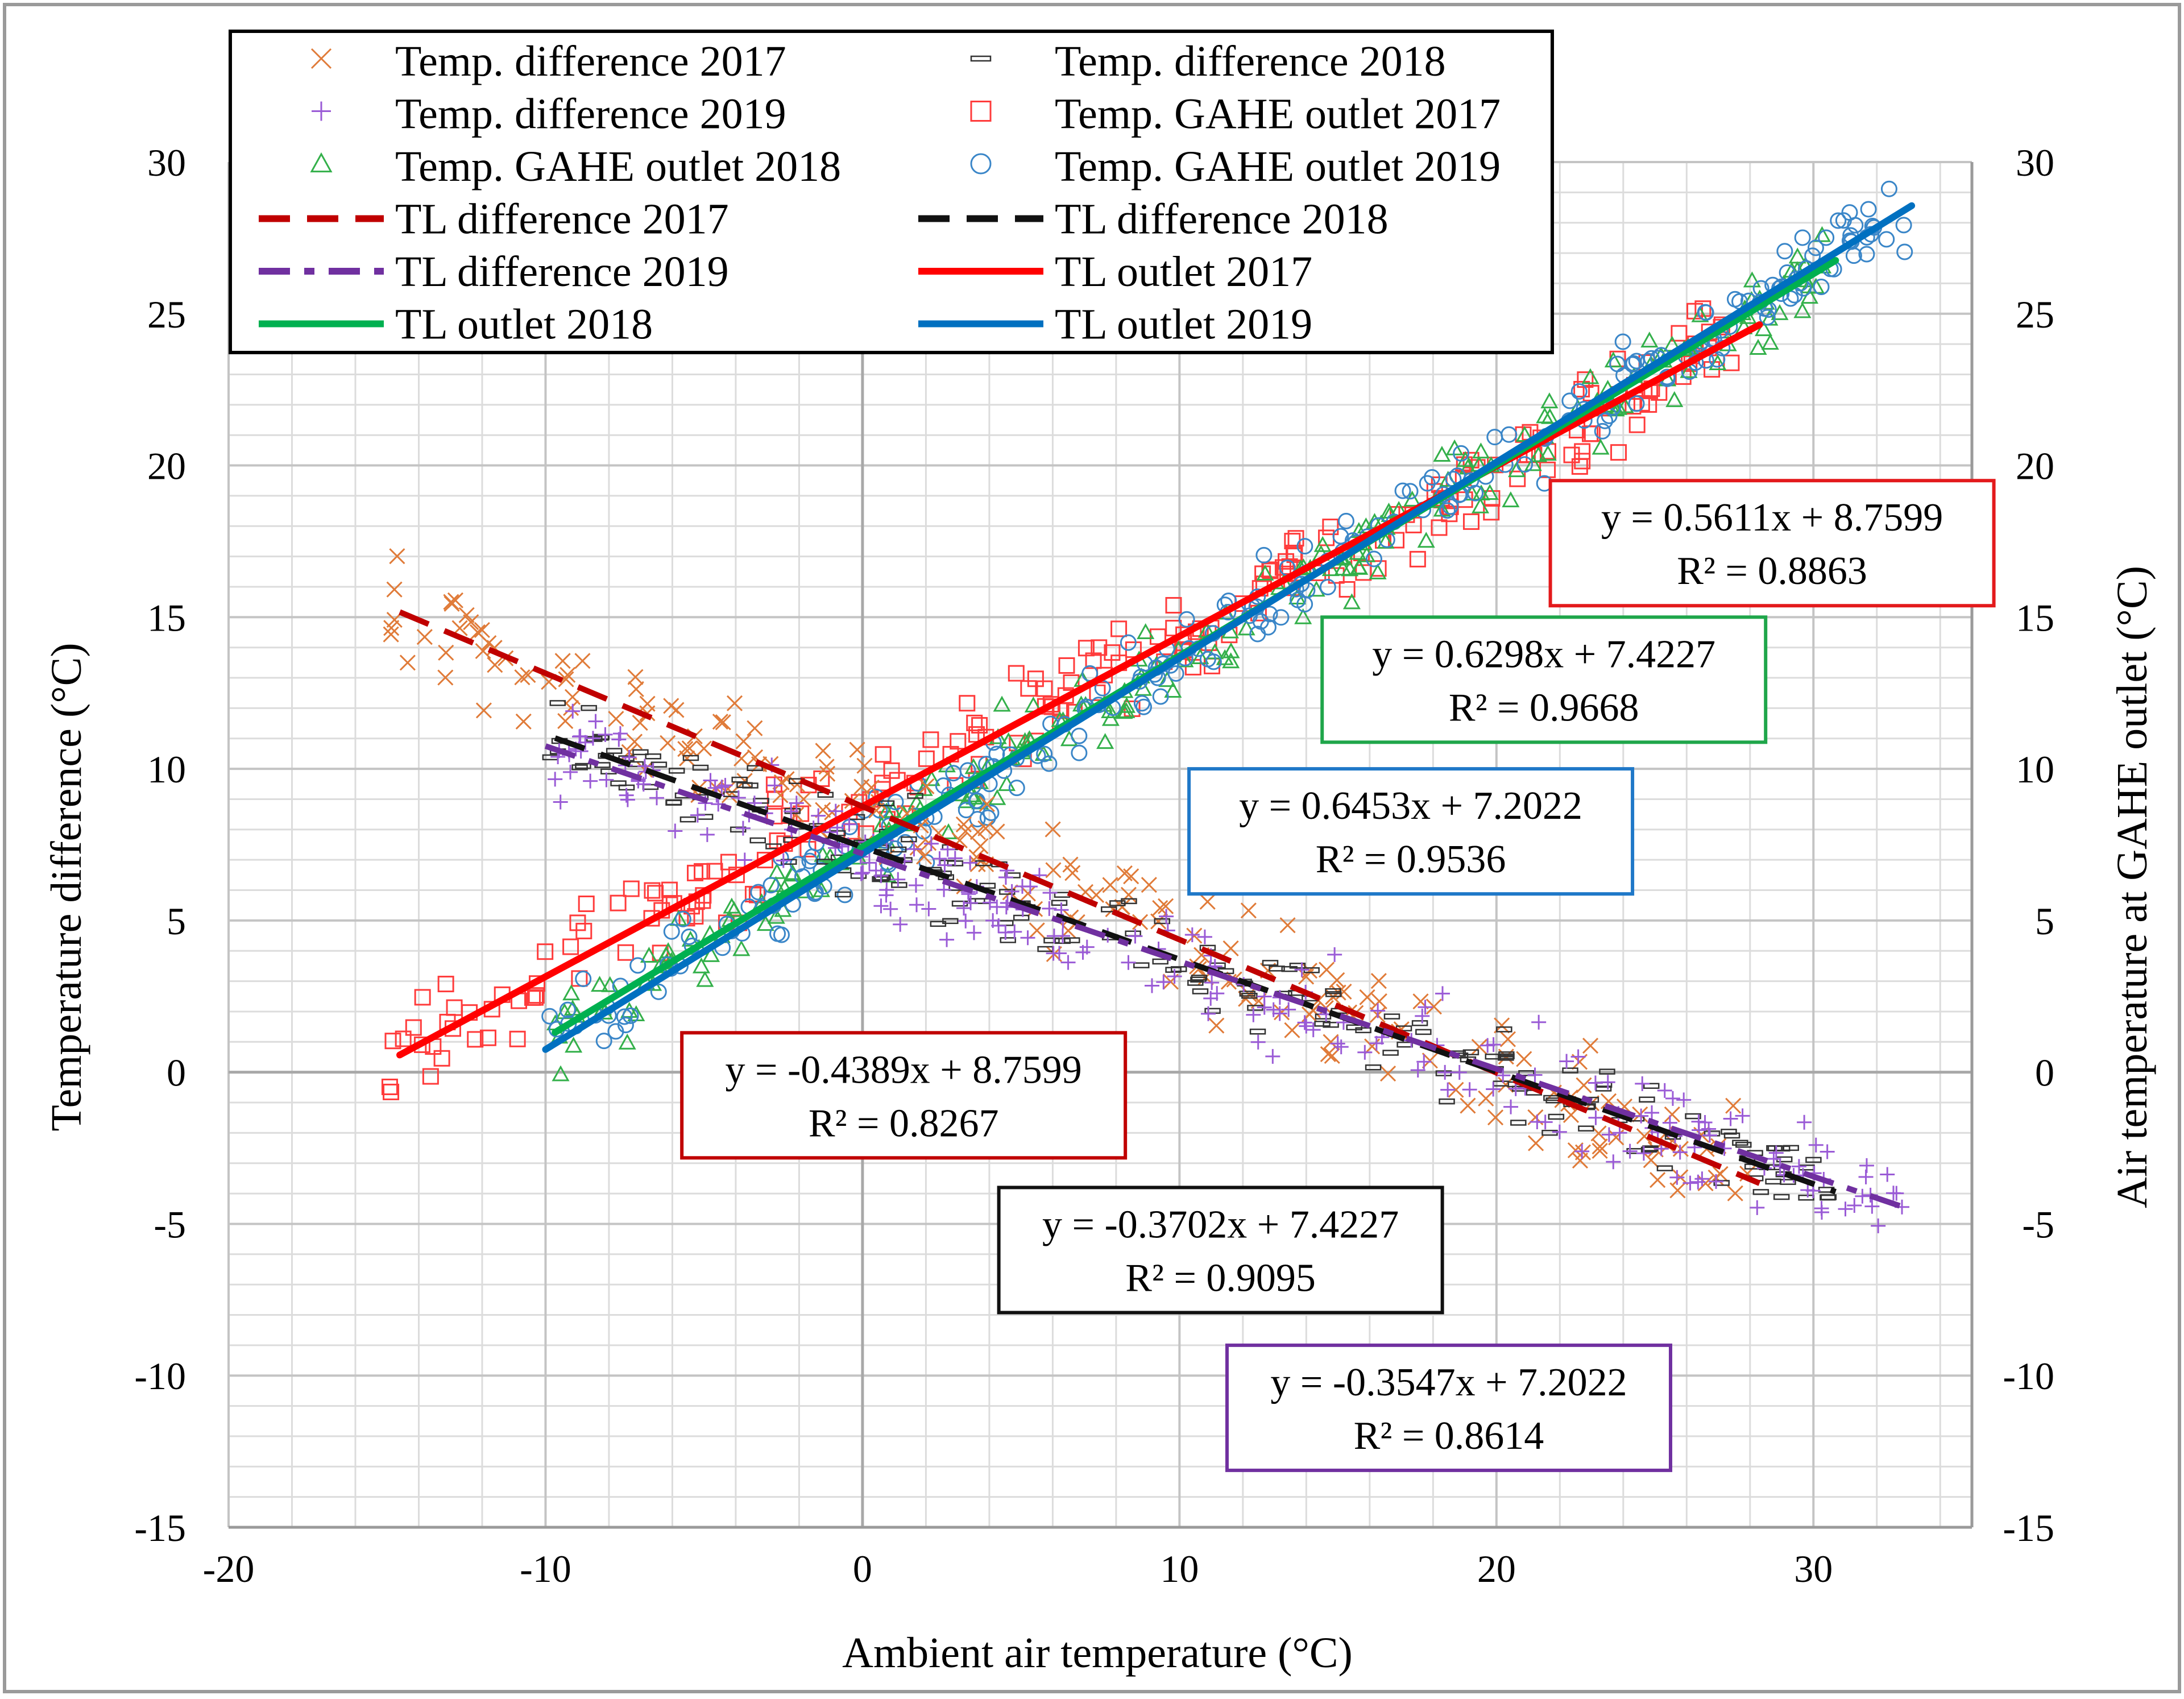 The image size is (2184, 1699). I want to click on legend-item-tl-difference-2019: TL difference 2019, so click(494, 272).